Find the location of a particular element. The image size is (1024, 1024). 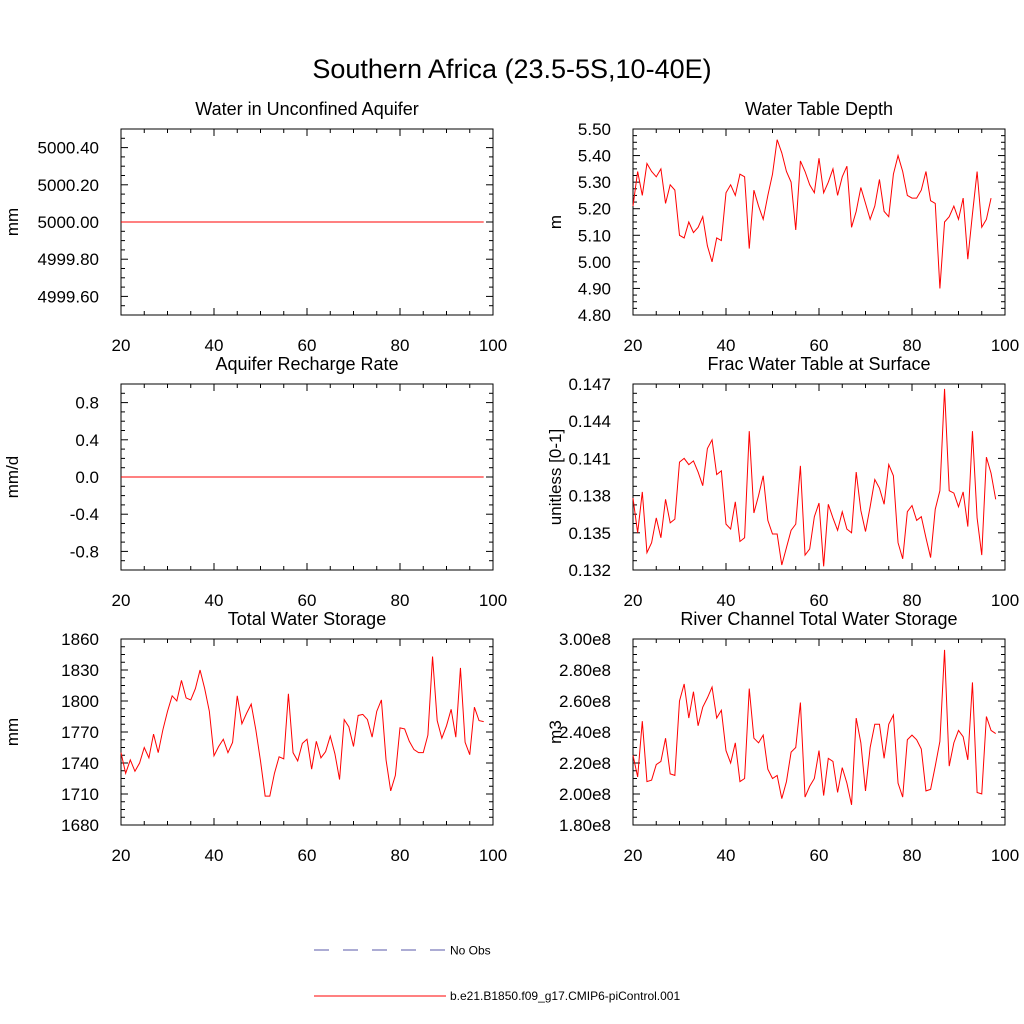

y-tick-label: 0.132 is located at coordinates (589, 570).